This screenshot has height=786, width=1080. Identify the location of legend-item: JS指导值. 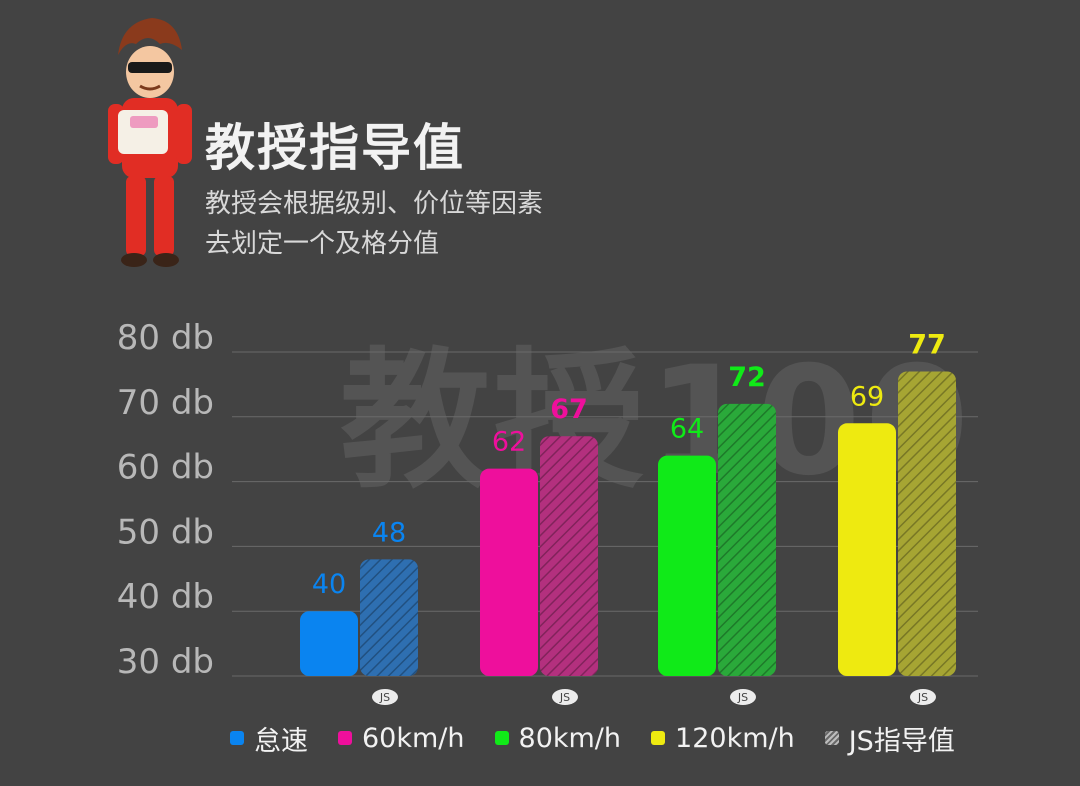
(889, 738).